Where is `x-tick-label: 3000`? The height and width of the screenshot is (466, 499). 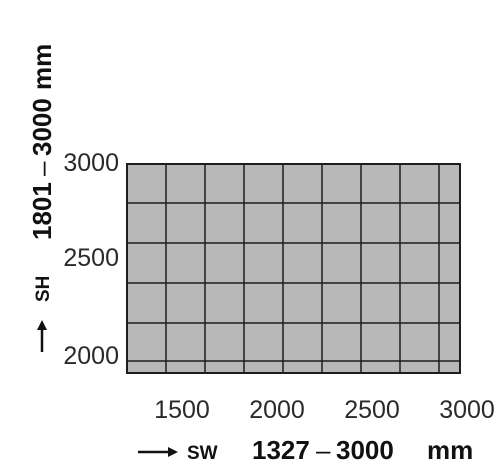 x-tick-label: 3000 is located at coordinates (467, 410).